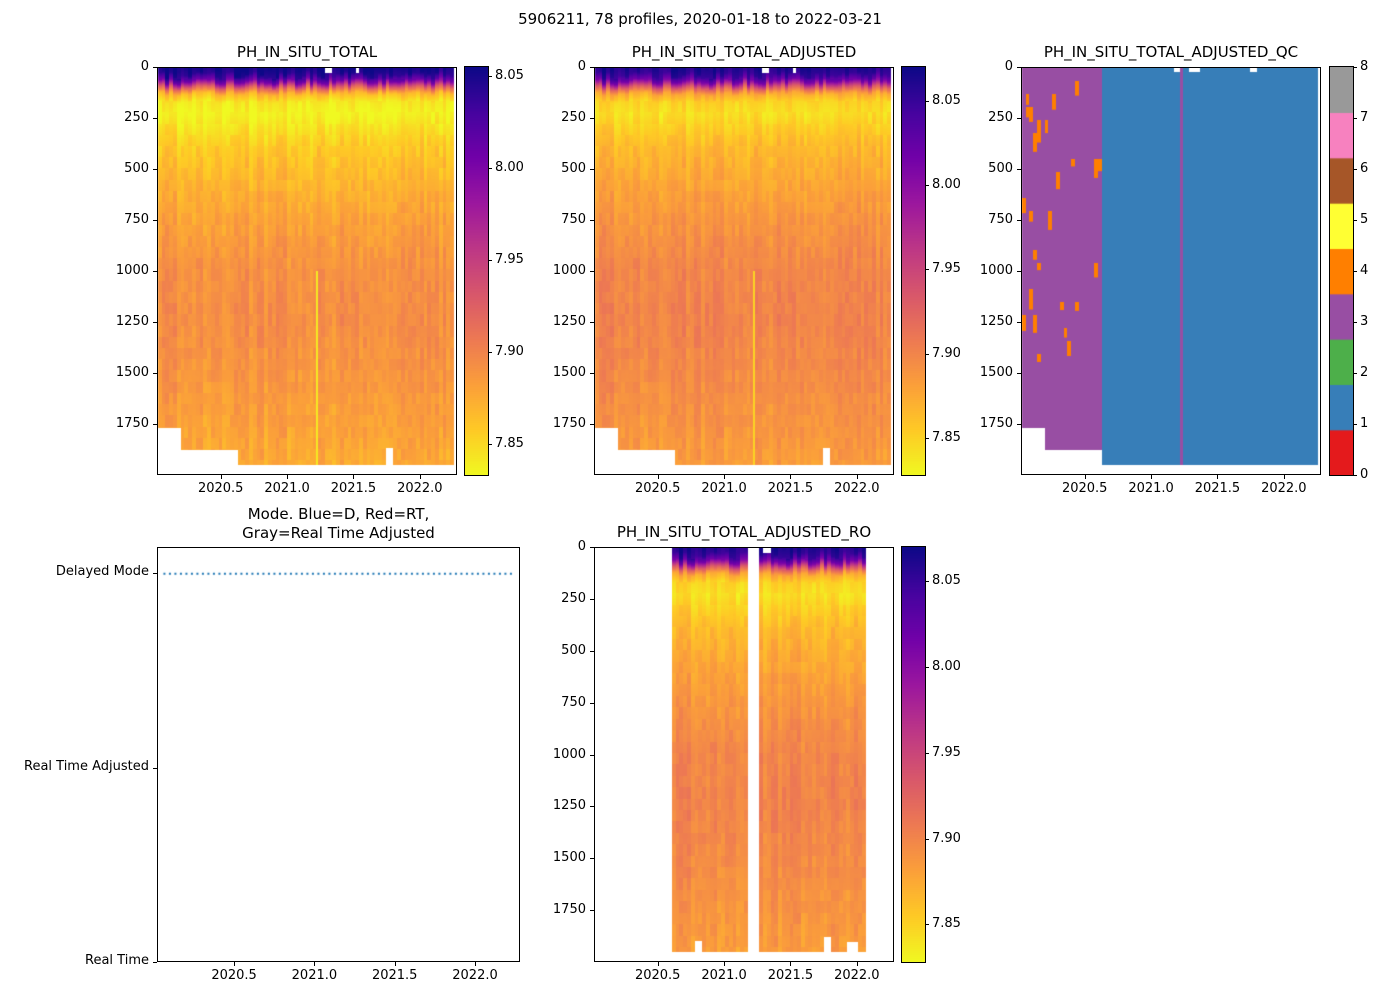  What do you see at coordinates (1151, 488) in the screenshot?
I see `x-tick-label: 2021.0` at bounding box center [1151, 488].